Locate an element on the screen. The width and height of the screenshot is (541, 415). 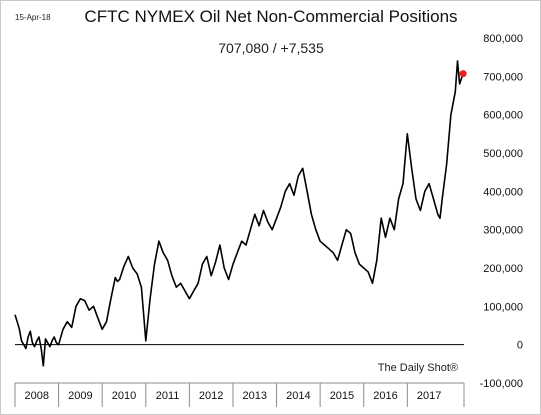
y-tick-label: 600,000 is located at coordinates (503, 116).